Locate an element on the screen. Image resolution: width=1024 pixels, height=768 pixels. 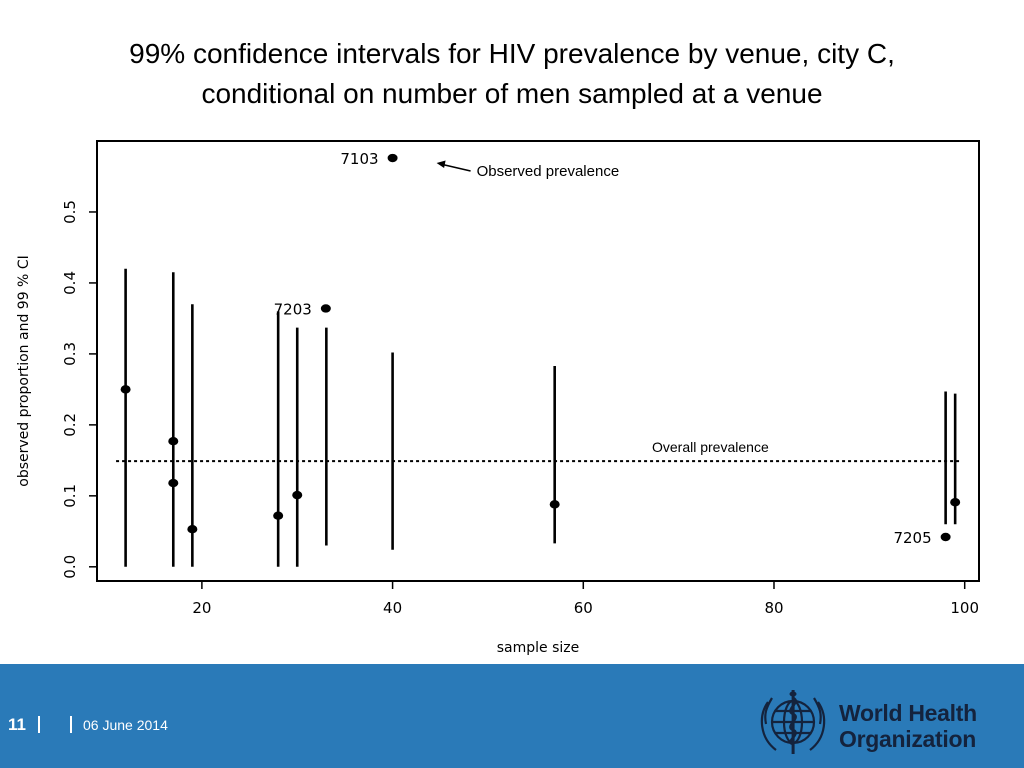
footer-bar is located at coordinates (512, 716).